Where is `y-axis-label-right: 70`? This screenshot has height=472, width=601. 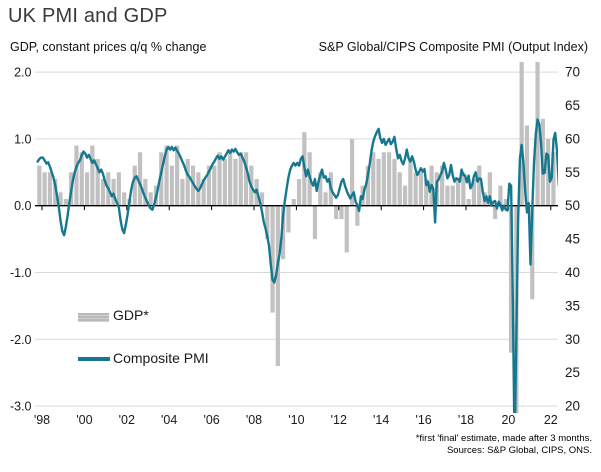 y-axis-label-right: 70 is located at coordinates (572, 72).